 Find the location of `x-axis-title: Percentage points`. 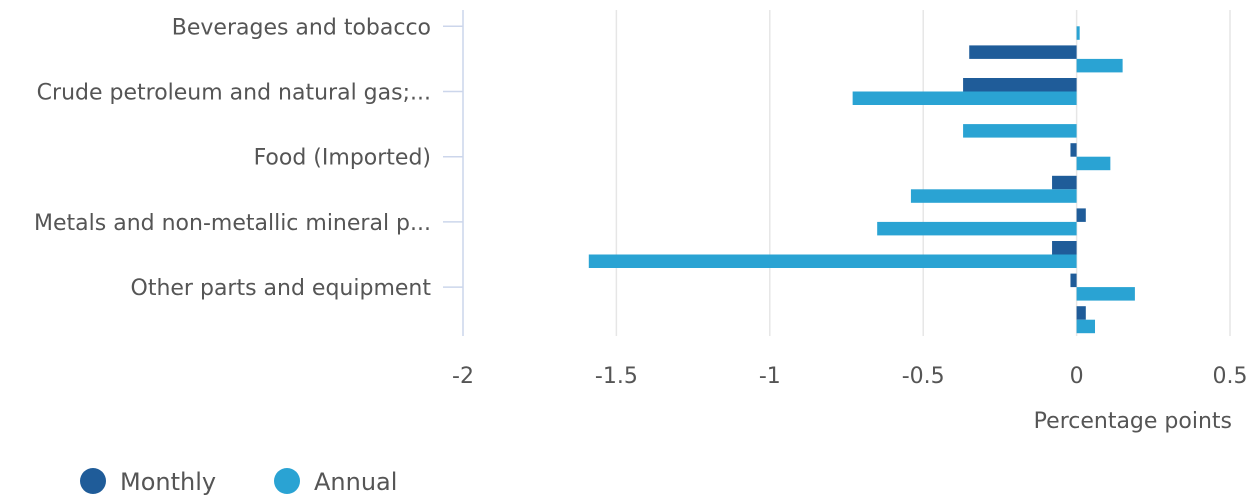

x-axis-title: Percentage points is located at coordinates (1133, 421).